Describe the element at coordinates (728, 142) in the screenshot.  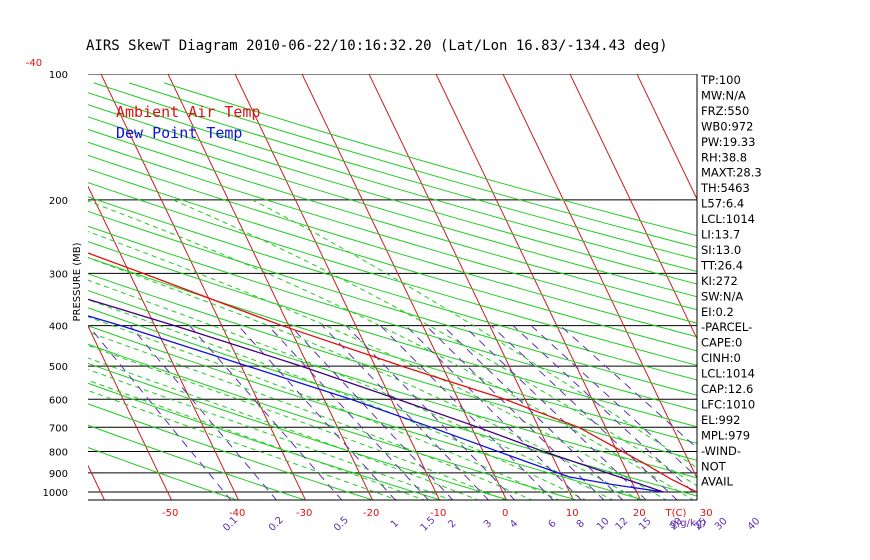
I see `index-line: PW:19.33` at that location.